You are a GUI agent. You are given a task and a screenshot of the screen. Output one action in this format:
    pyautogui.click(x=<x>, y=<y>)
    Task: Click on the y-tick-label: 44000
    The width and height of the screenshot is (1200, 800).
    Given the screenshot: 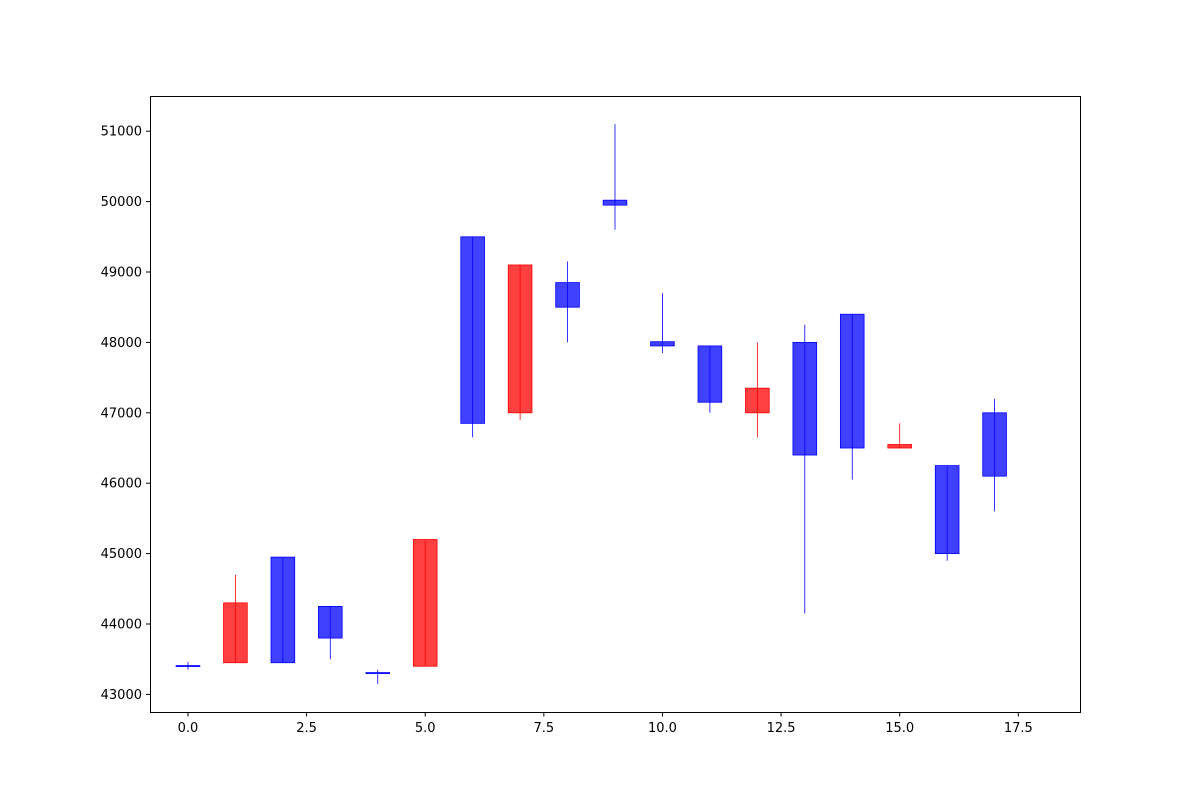 What is the action you would take?
    pyautogui.click(x=121, y=625)
    